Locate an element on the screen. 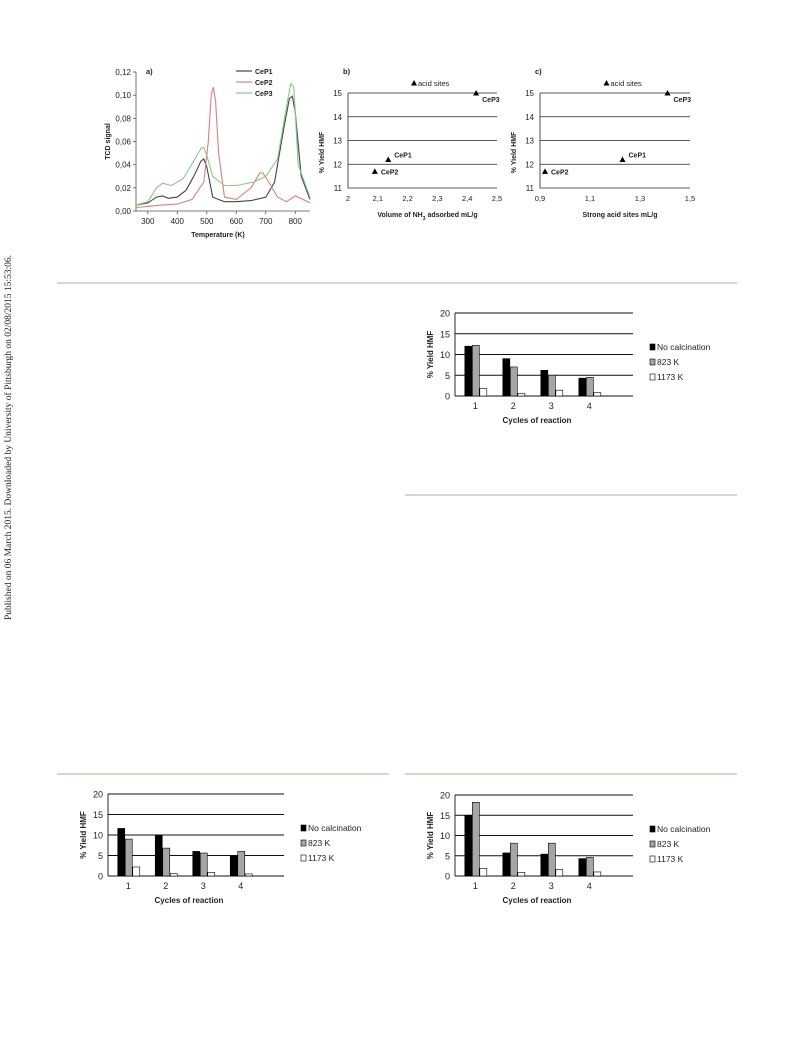  y-tick-label: 11 is located at coordinates (530, 188).